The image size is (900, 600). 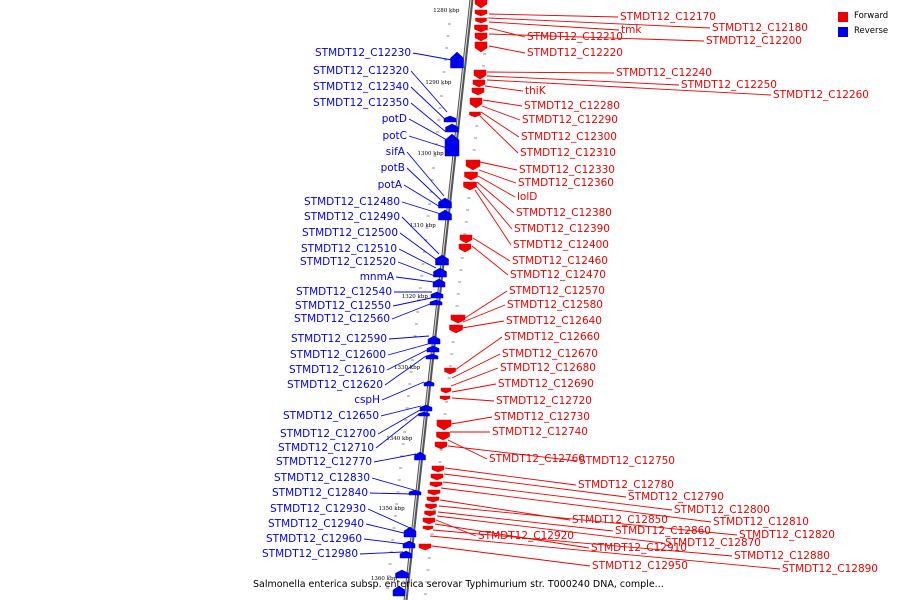 I want to click on forward-gene-label: STMDT12_C12330, so click(x=567, y=170).